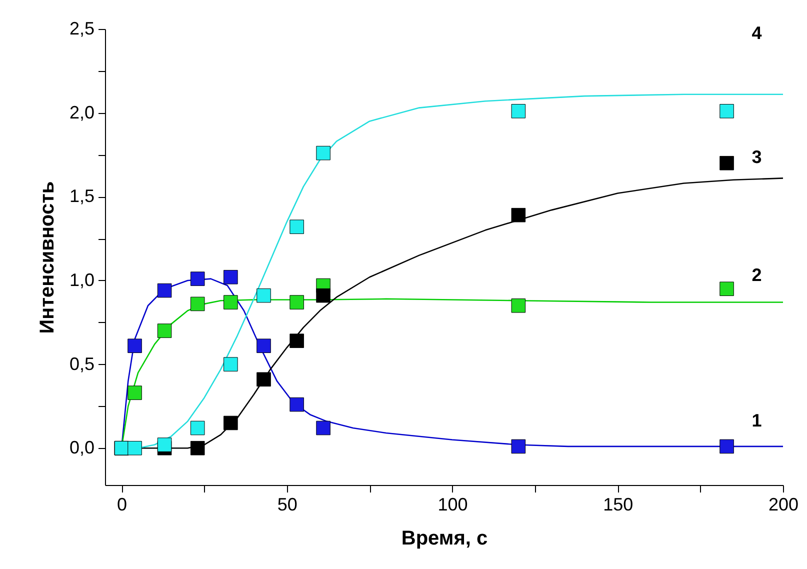 Image resolution: width=807 pixels, height=569 pixels. What do you see at coordinates (453, 504) in the screenshot?
I see `x-tick-label: 100` at bounding box center [453, 504].